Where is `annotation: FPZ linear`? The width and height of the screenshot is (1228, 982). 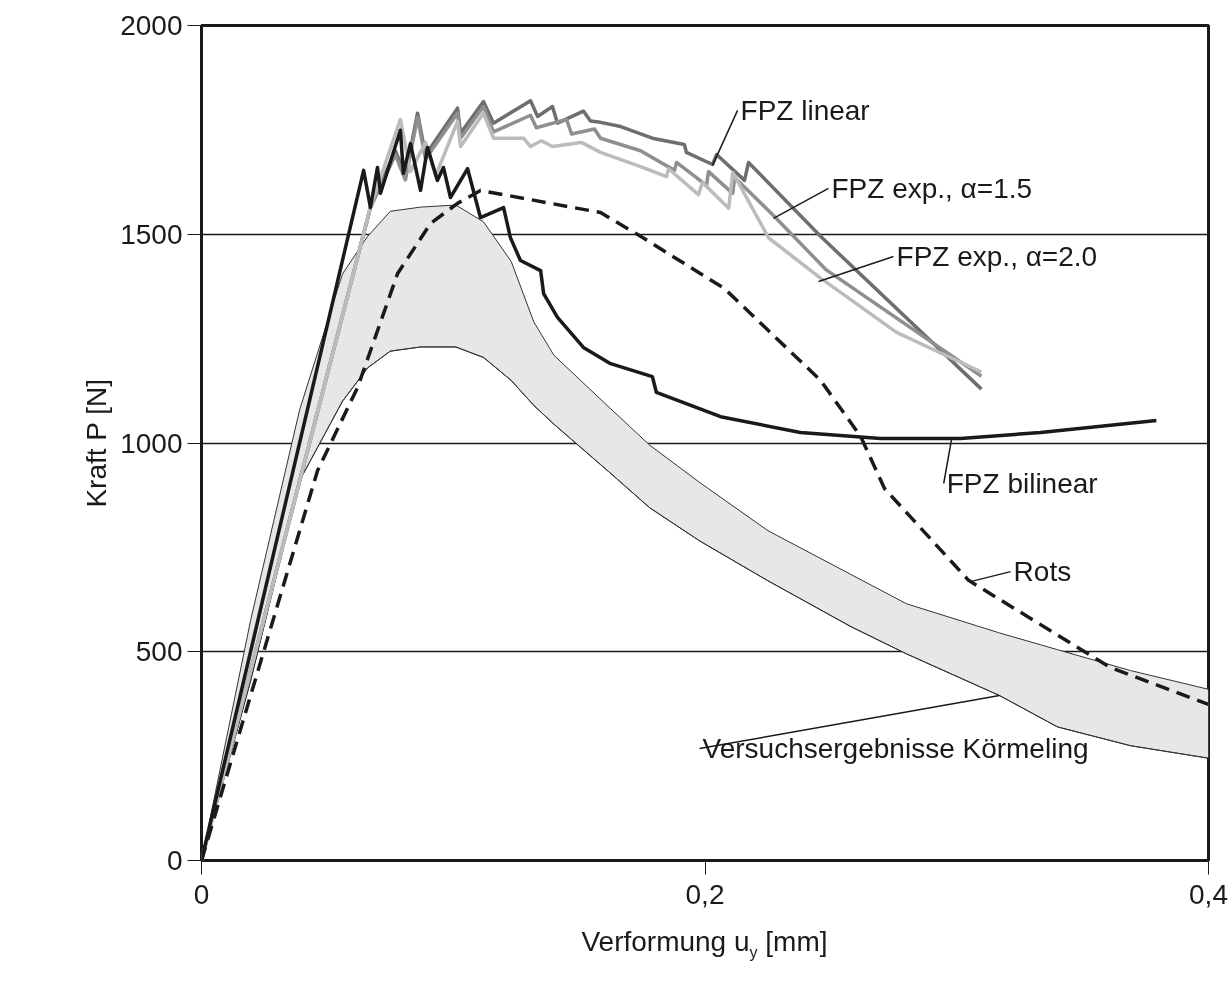
annotation: FPZ linear is located at coordinates (805, 110).